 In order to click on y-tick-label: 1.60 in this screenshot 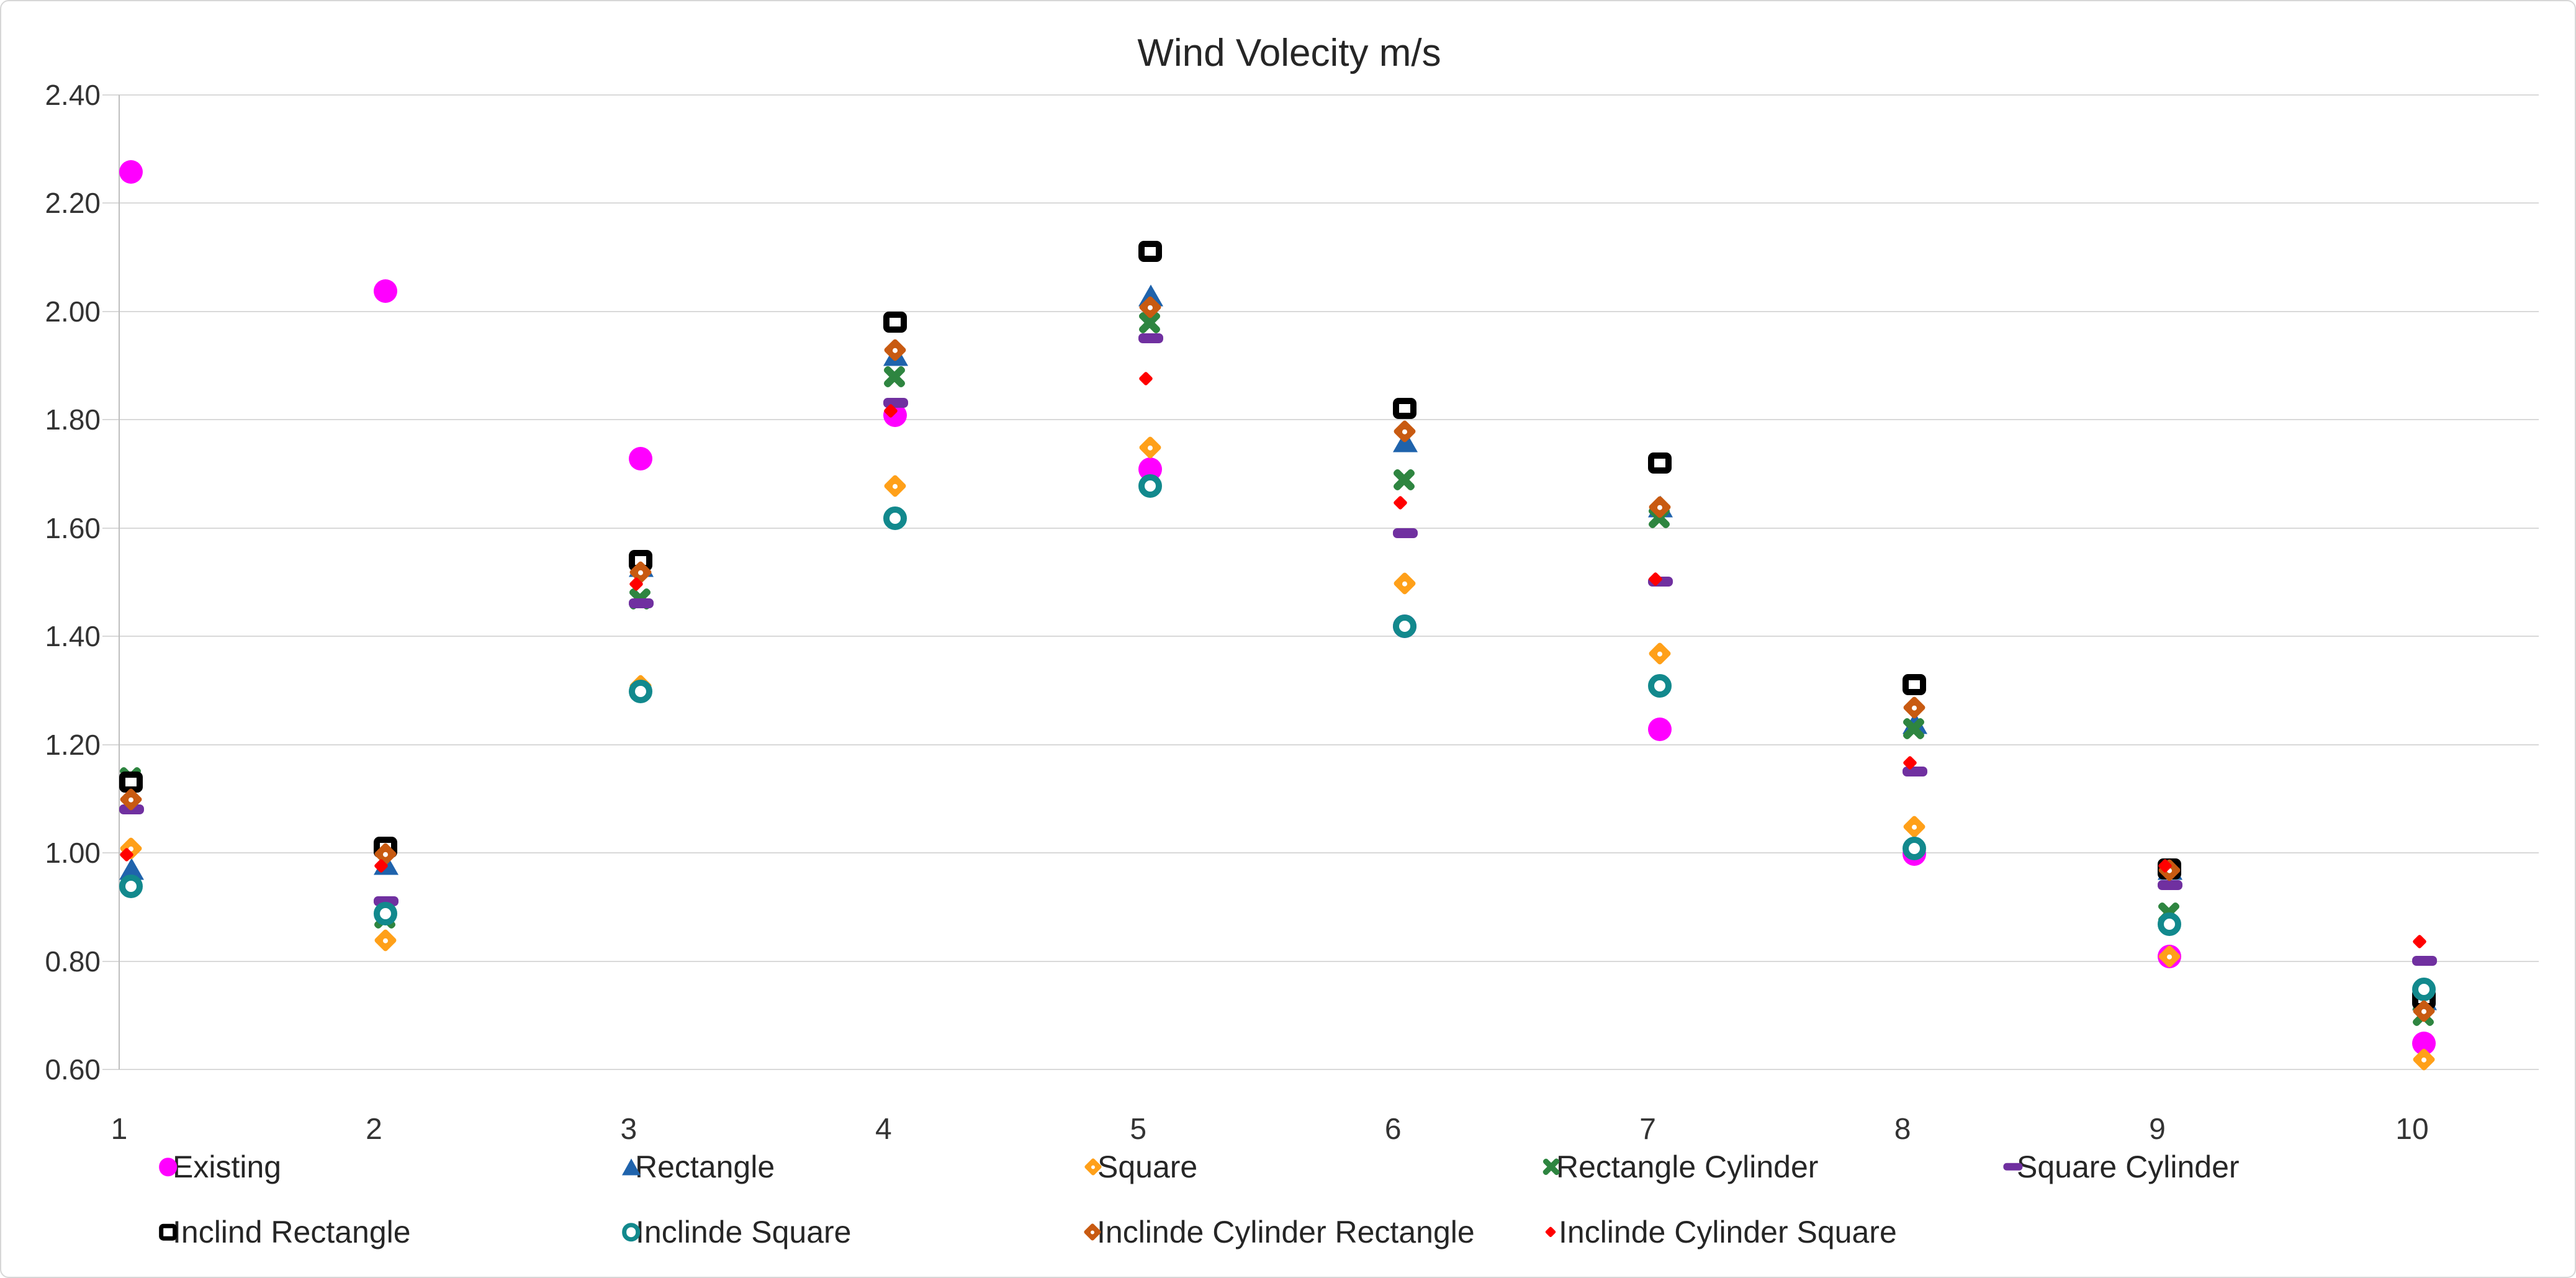, I will do `click(73, 527)`.